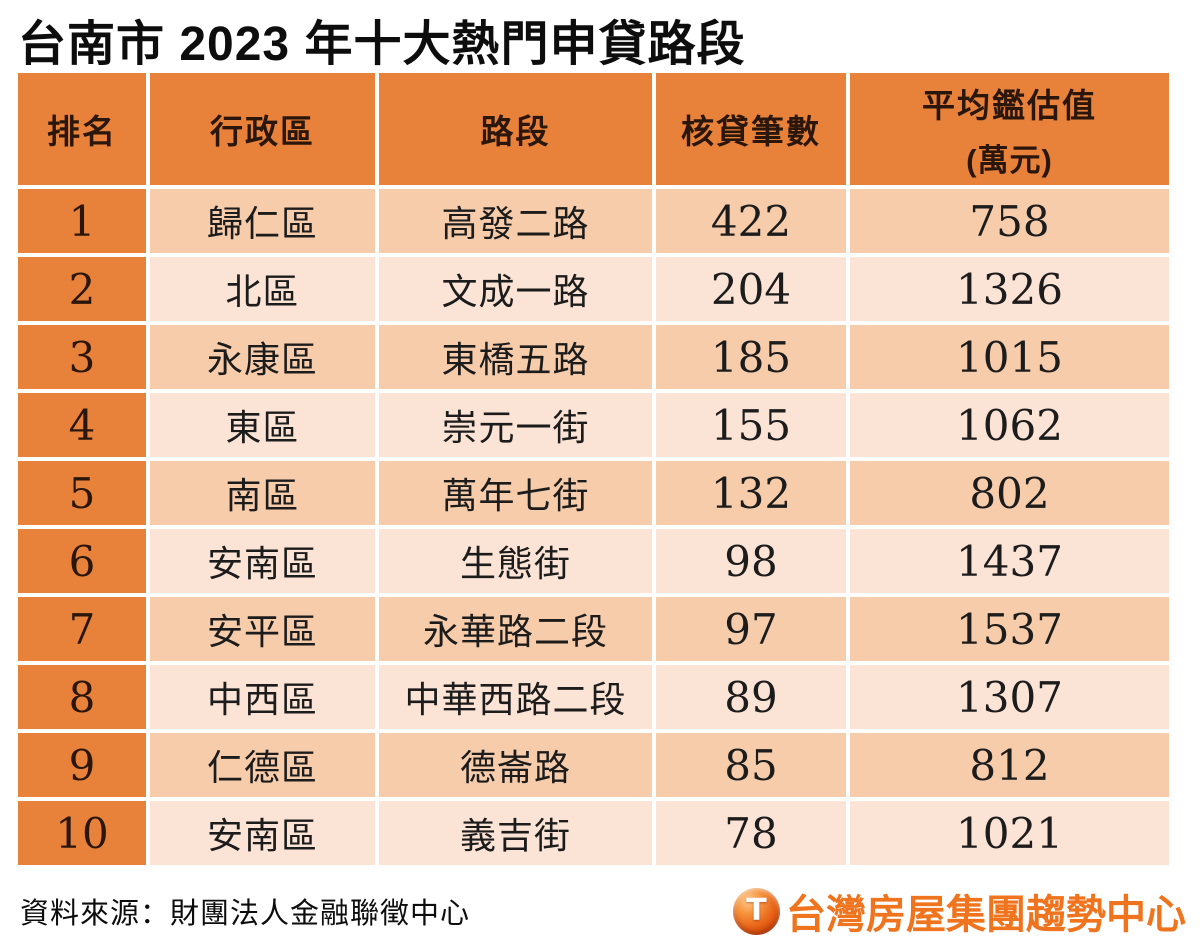  I want to click on count-cell: 78, so click(751, 833).